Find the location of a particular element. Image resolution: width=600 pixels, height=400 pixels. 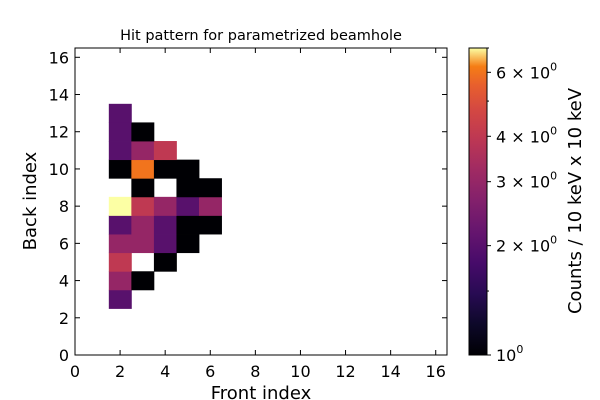

y-tick-label: 2 is located at coordinates (64, 318).